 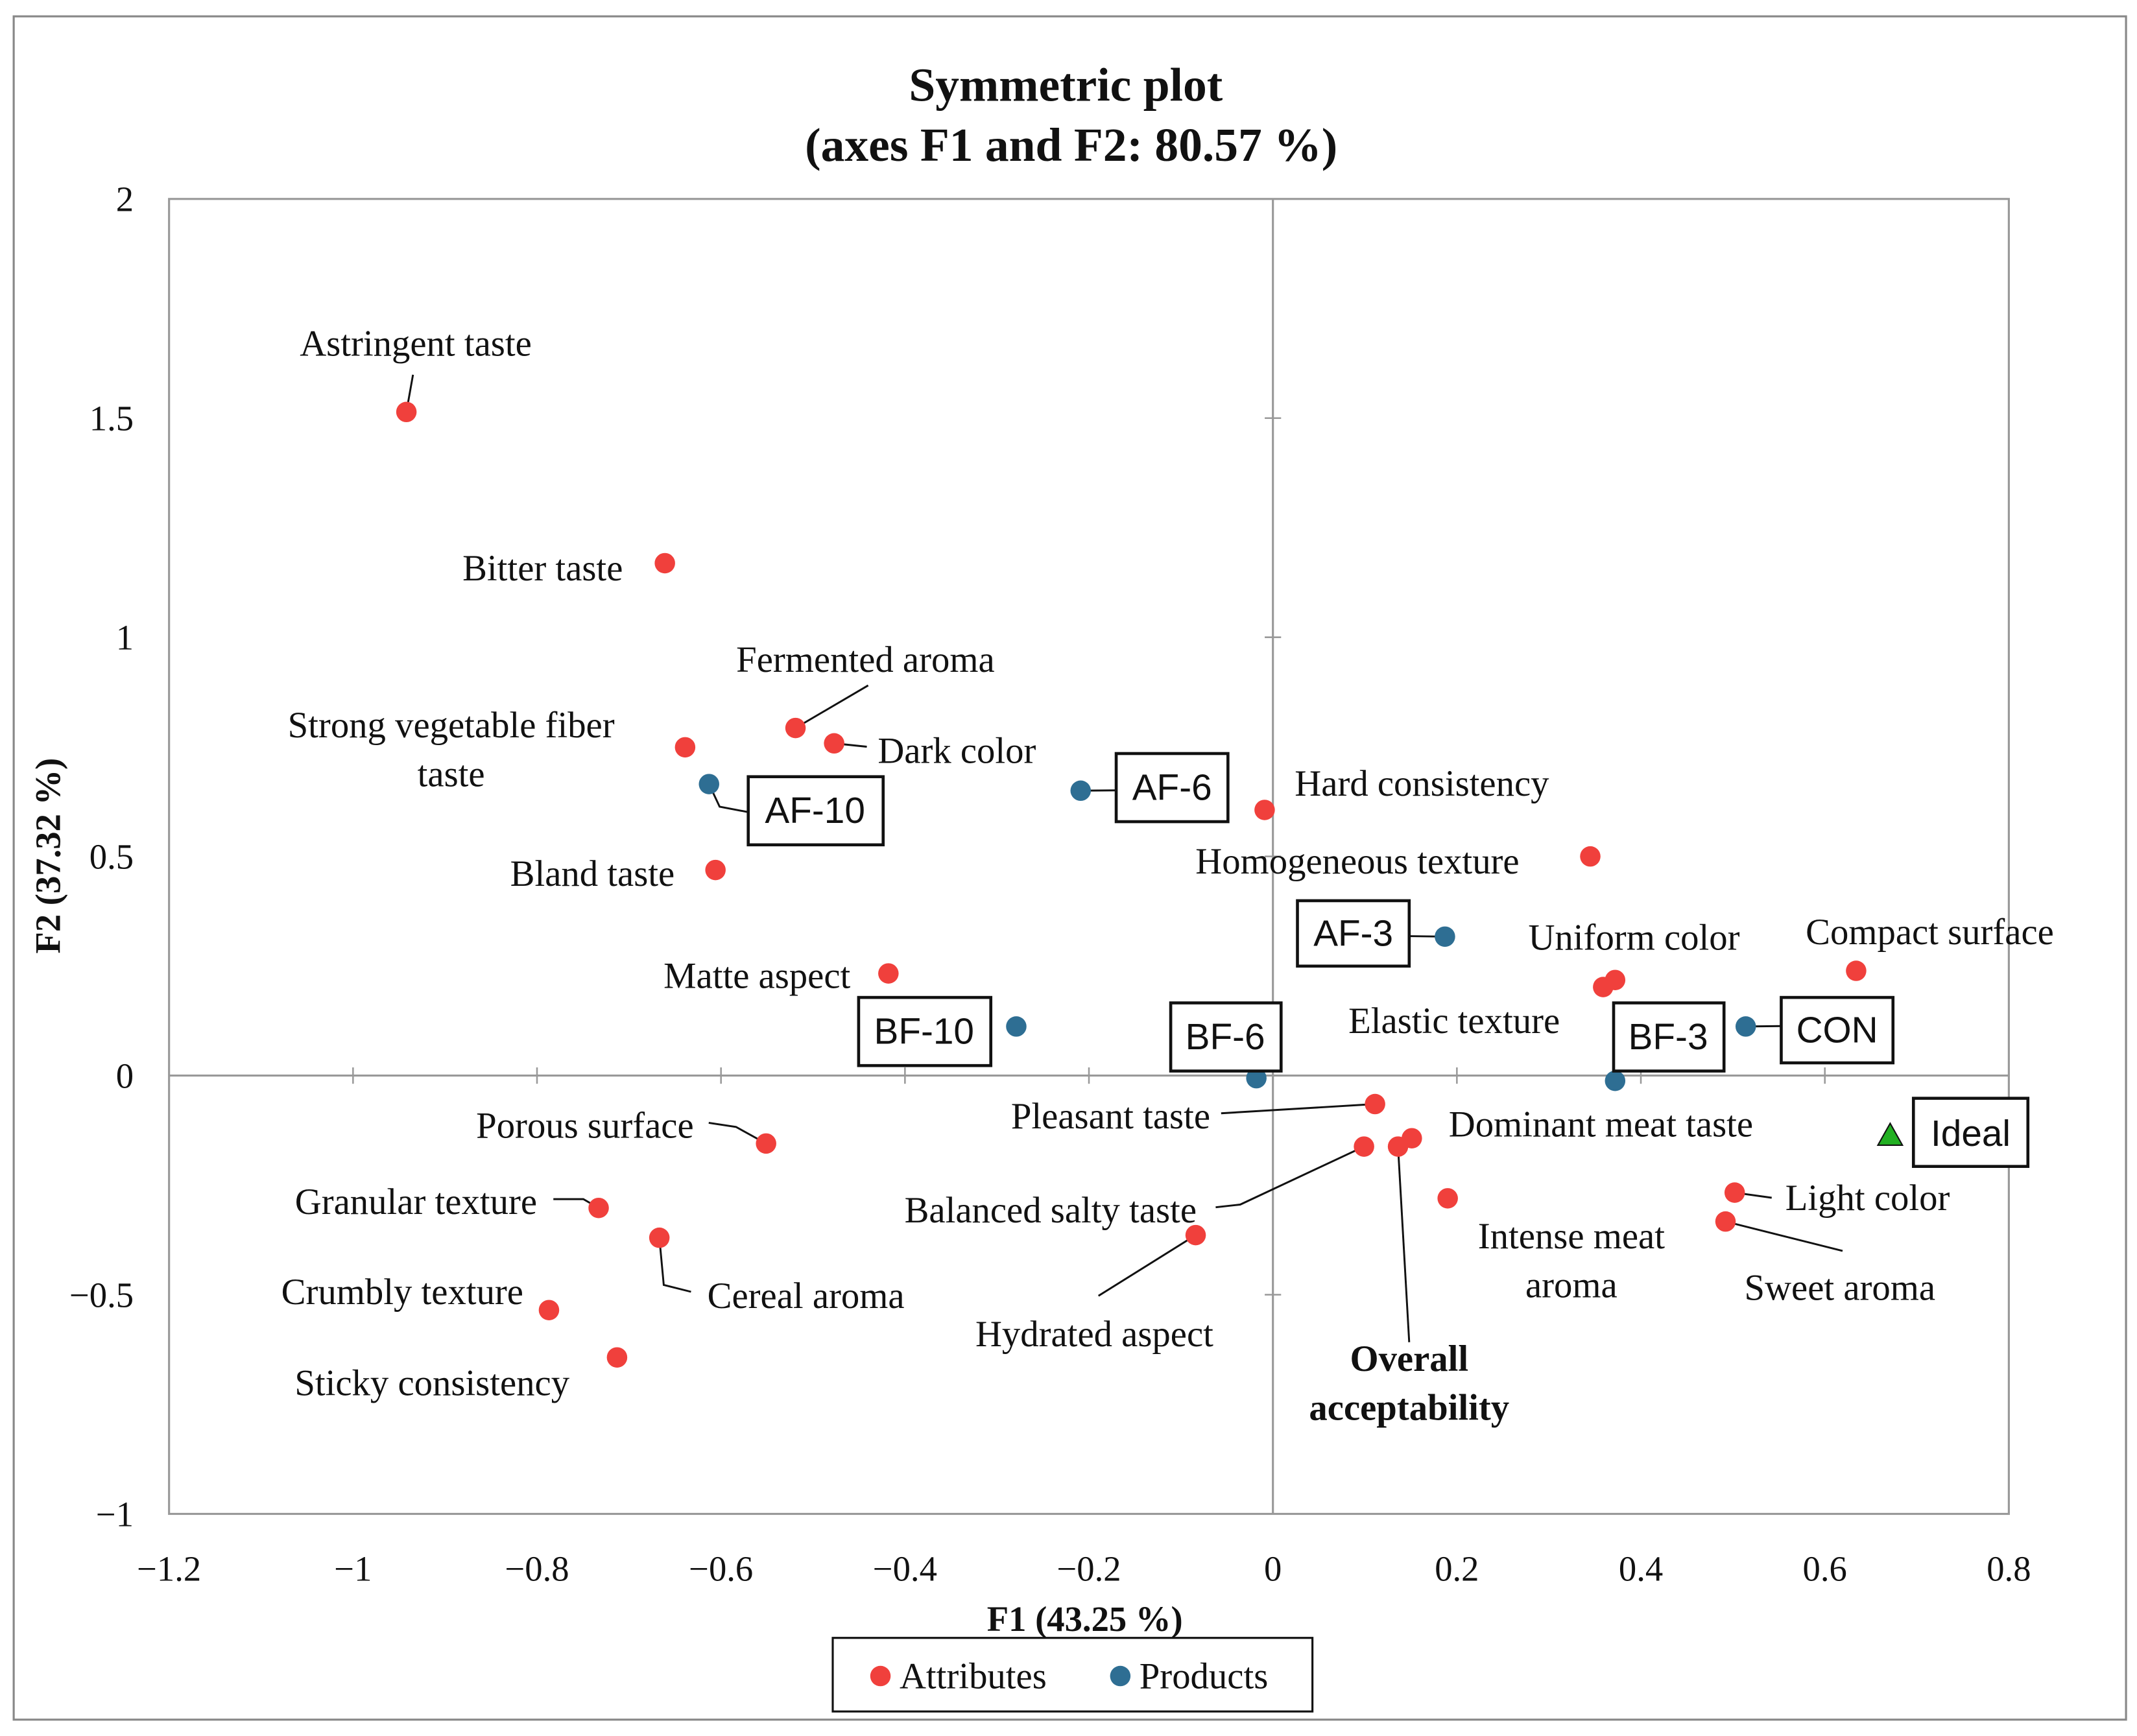 What do you see at coordinates (659, 1237) in the screenshot?
I see `point-cereal-aroma` at bounding box center [659, 1237].